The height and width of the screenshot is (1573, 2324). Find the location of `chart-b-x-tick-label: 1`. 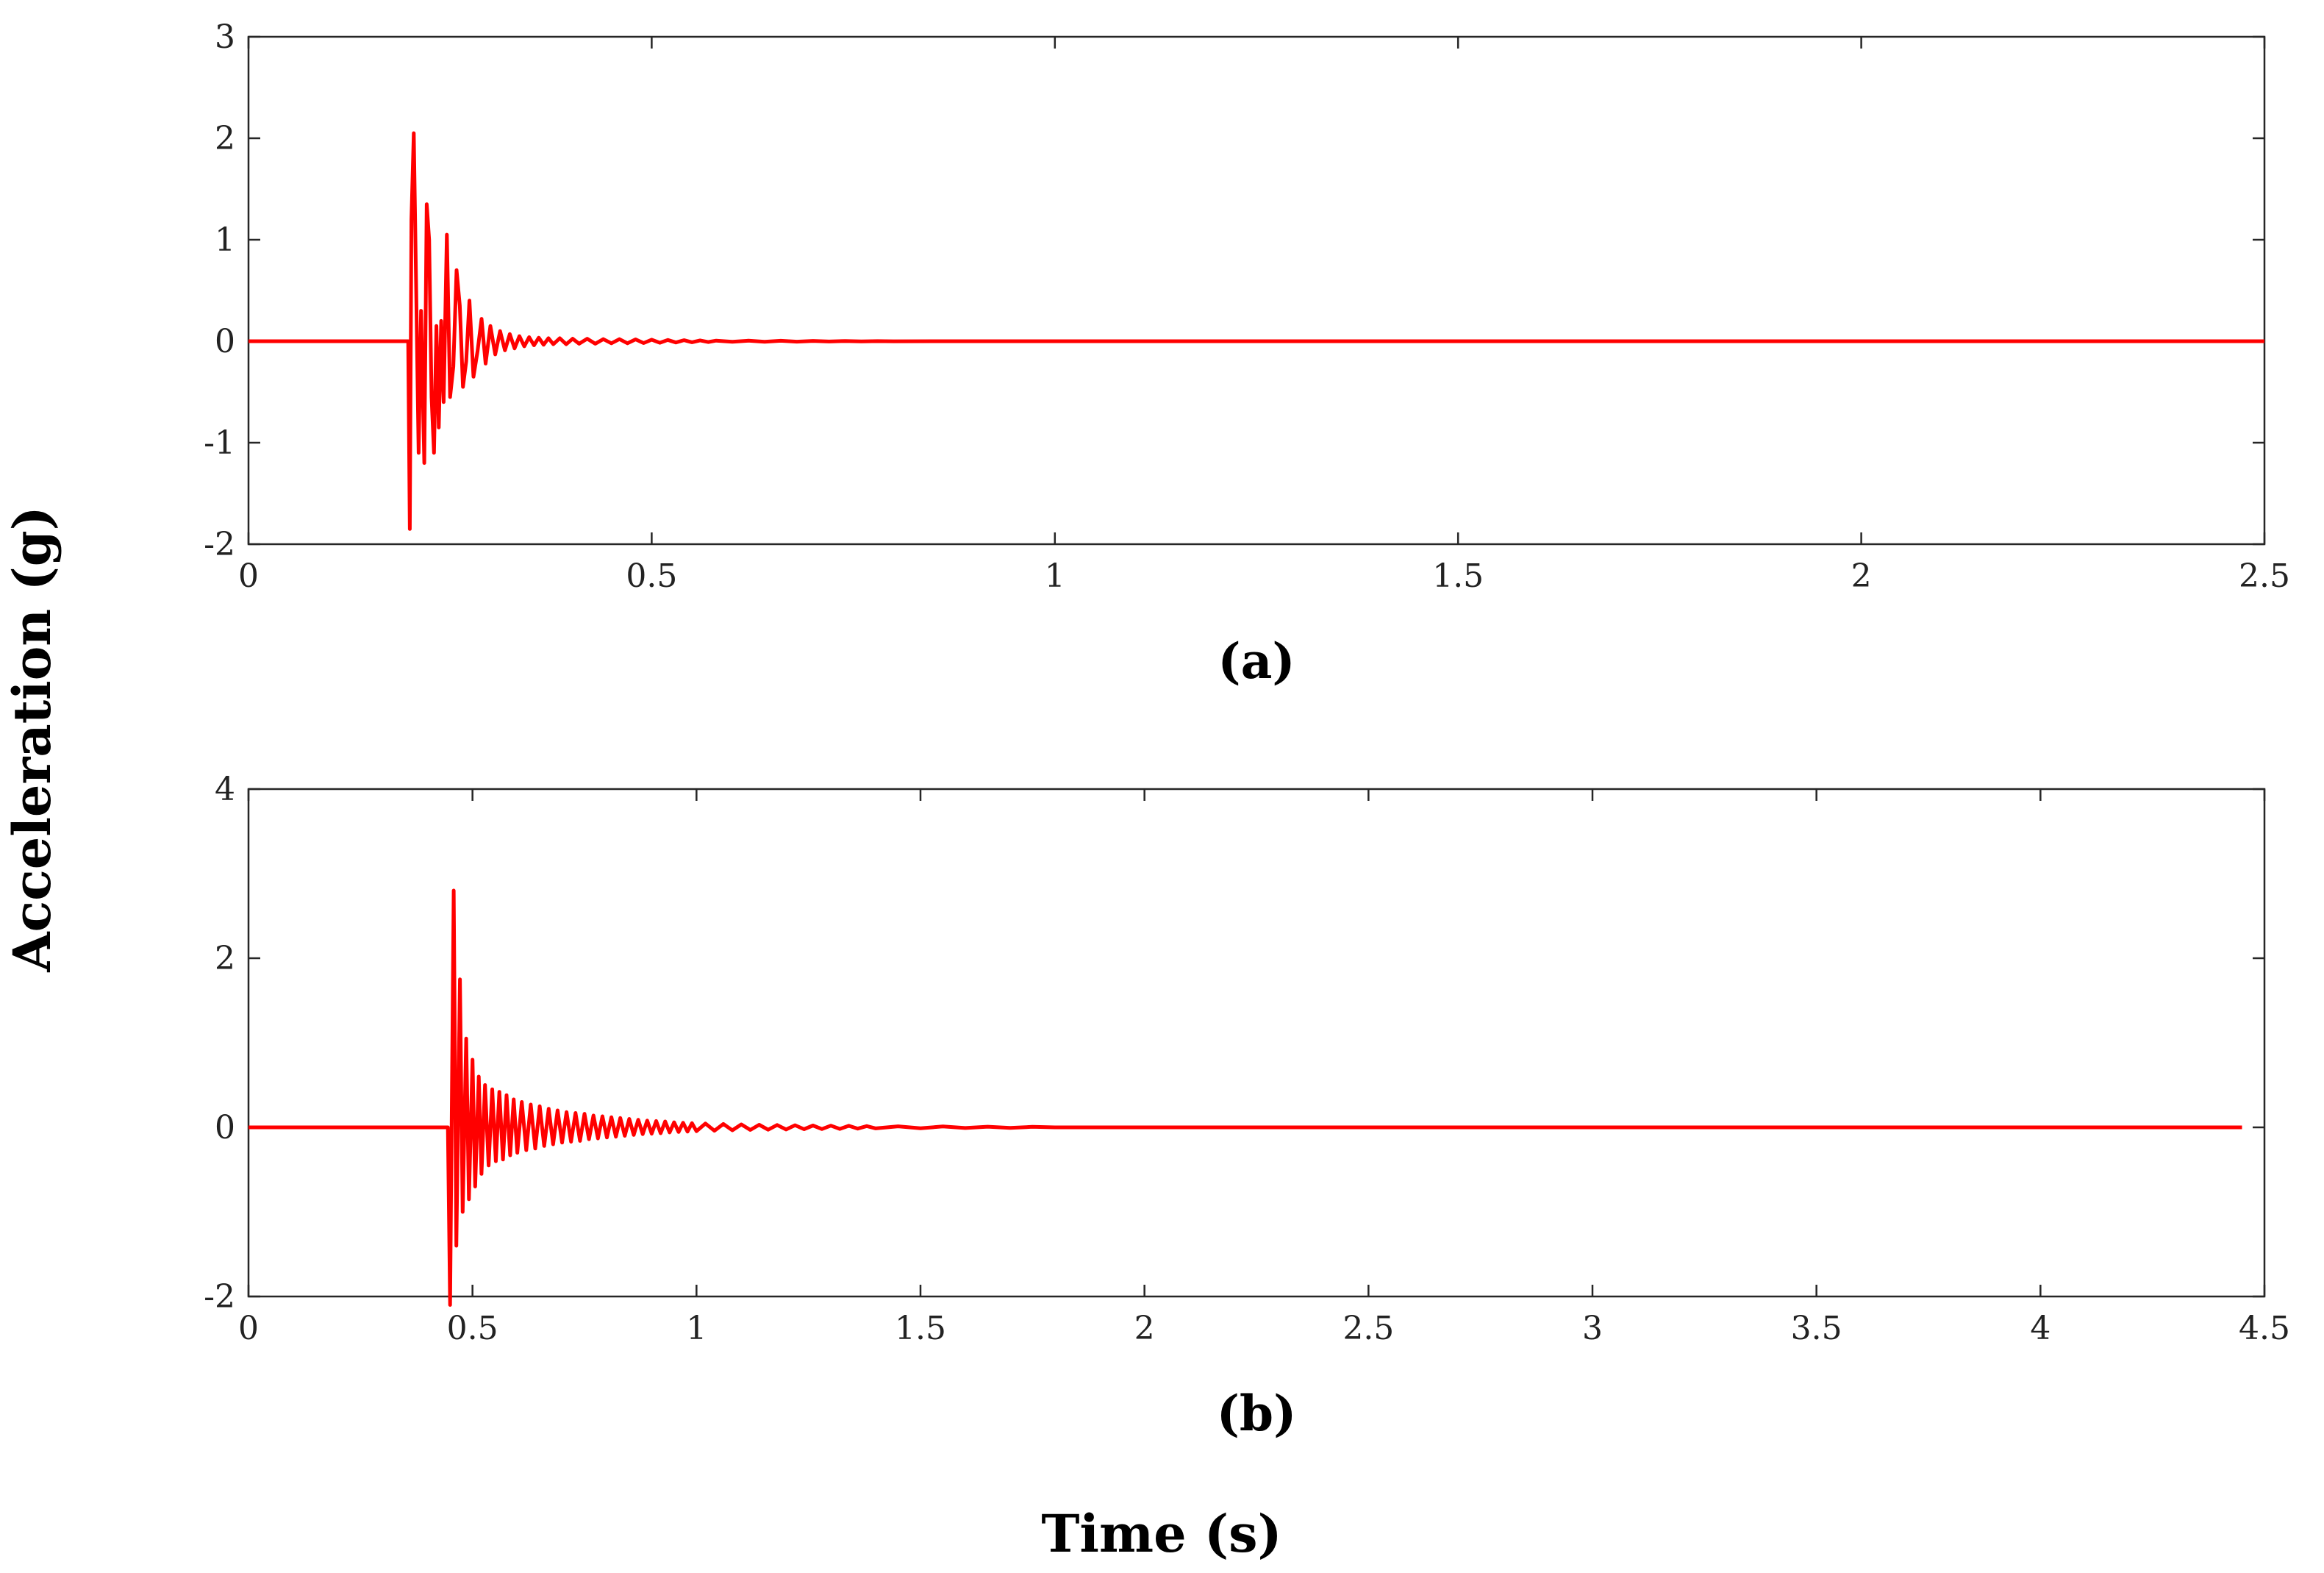

chart-b-x-tick-label: 1 is located at coordinates (697, 1328).